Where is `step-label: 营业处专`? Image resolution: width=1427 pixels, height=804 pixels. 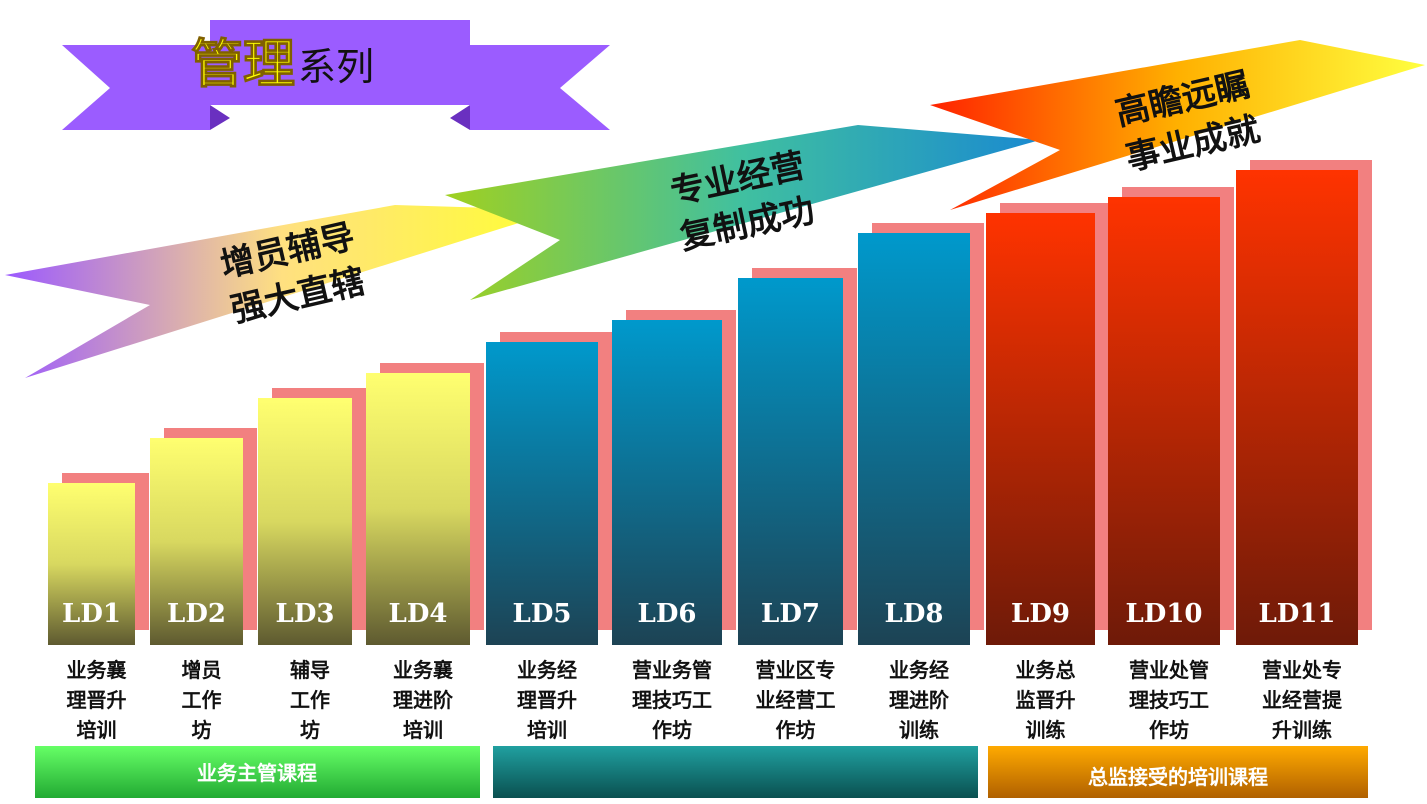 step-label: 营业处专 is located at coordinates (1302, 670).